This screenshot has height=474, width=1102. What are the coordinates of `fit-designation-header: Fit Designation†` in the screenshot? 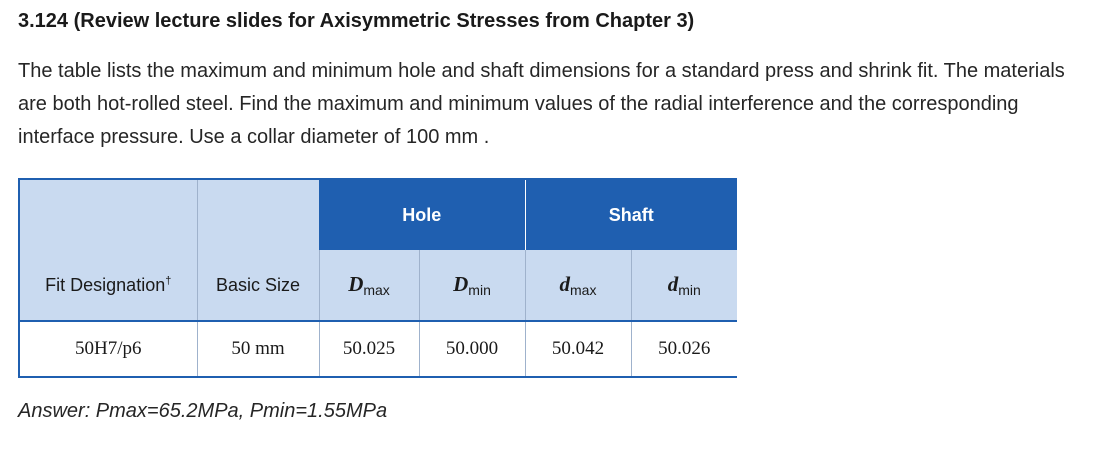 It's located at (107, 286).